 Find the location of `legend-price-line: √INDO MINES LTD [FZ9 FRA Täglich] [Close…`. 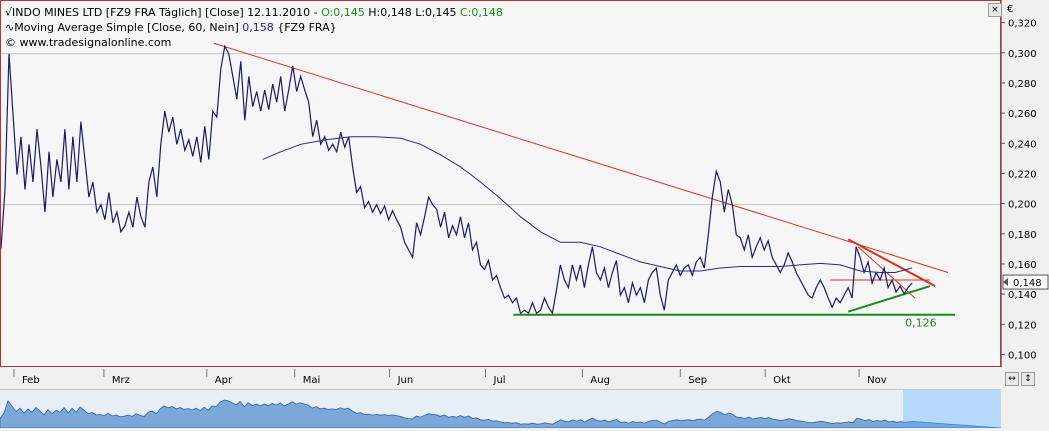

legend-price-line: √INDO MINES LTD [FZ9 FRA Täglich] [Close… is located at coordinates (254, 12).